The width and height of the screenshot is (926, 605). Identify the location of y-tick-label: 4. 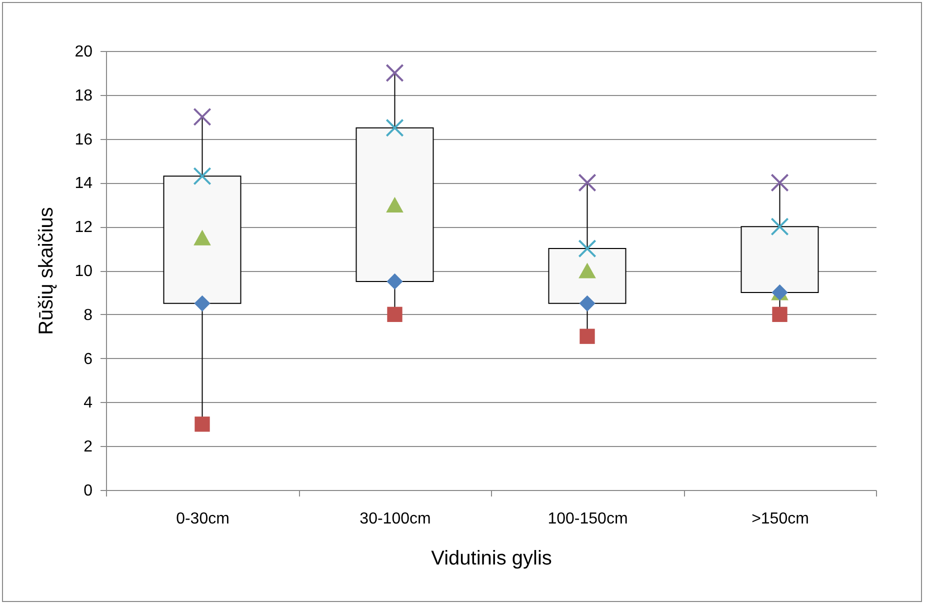
(88, 403).